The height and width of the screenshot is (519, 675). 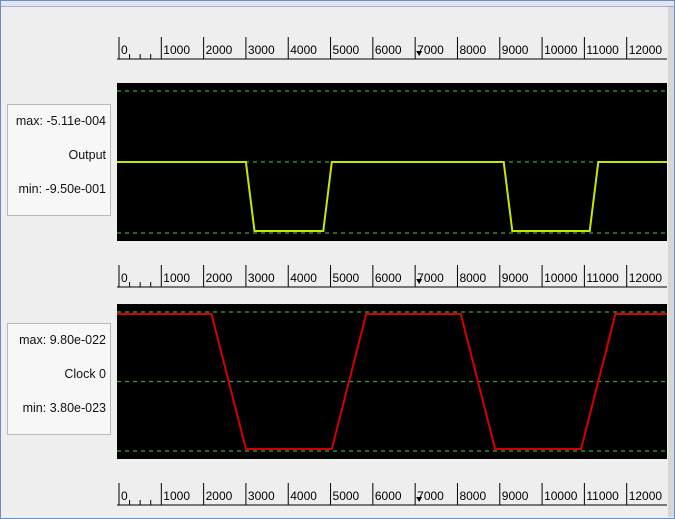 I want to click on channel-name: Output, so click(x=87, y=155).